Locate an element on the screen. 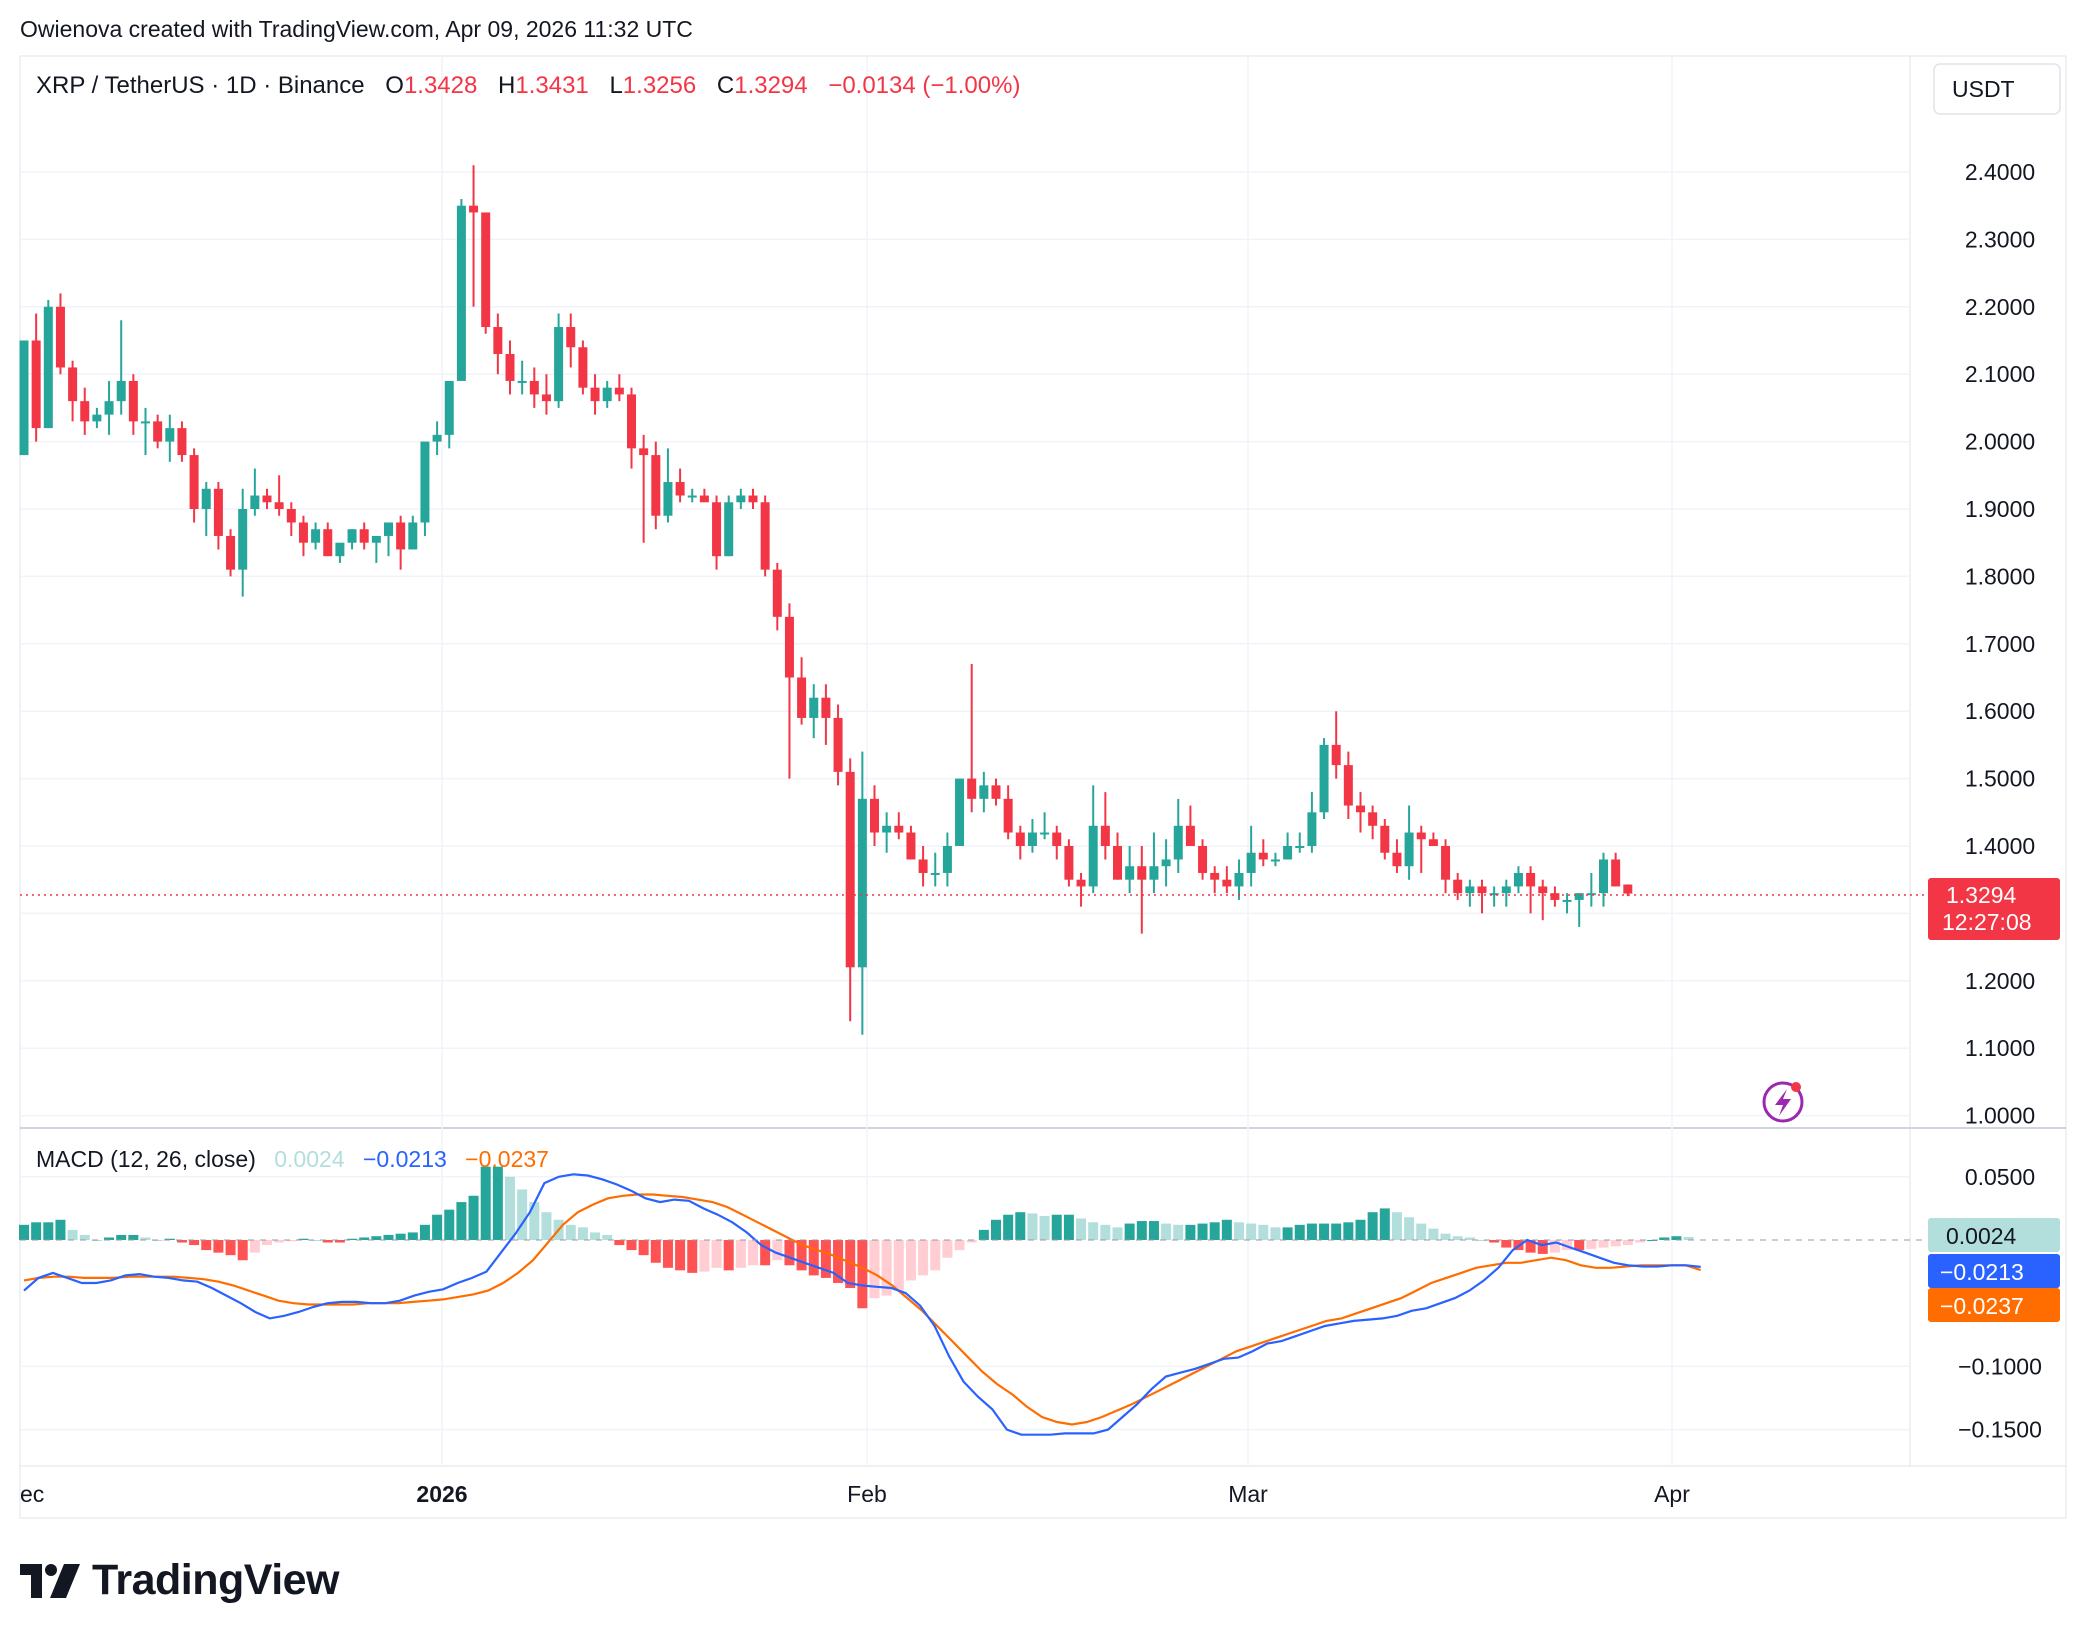 The height and width of the screenshot is (1636, 2084). price-tick-label: 1.9000 is located at coordinates (2000, 509).